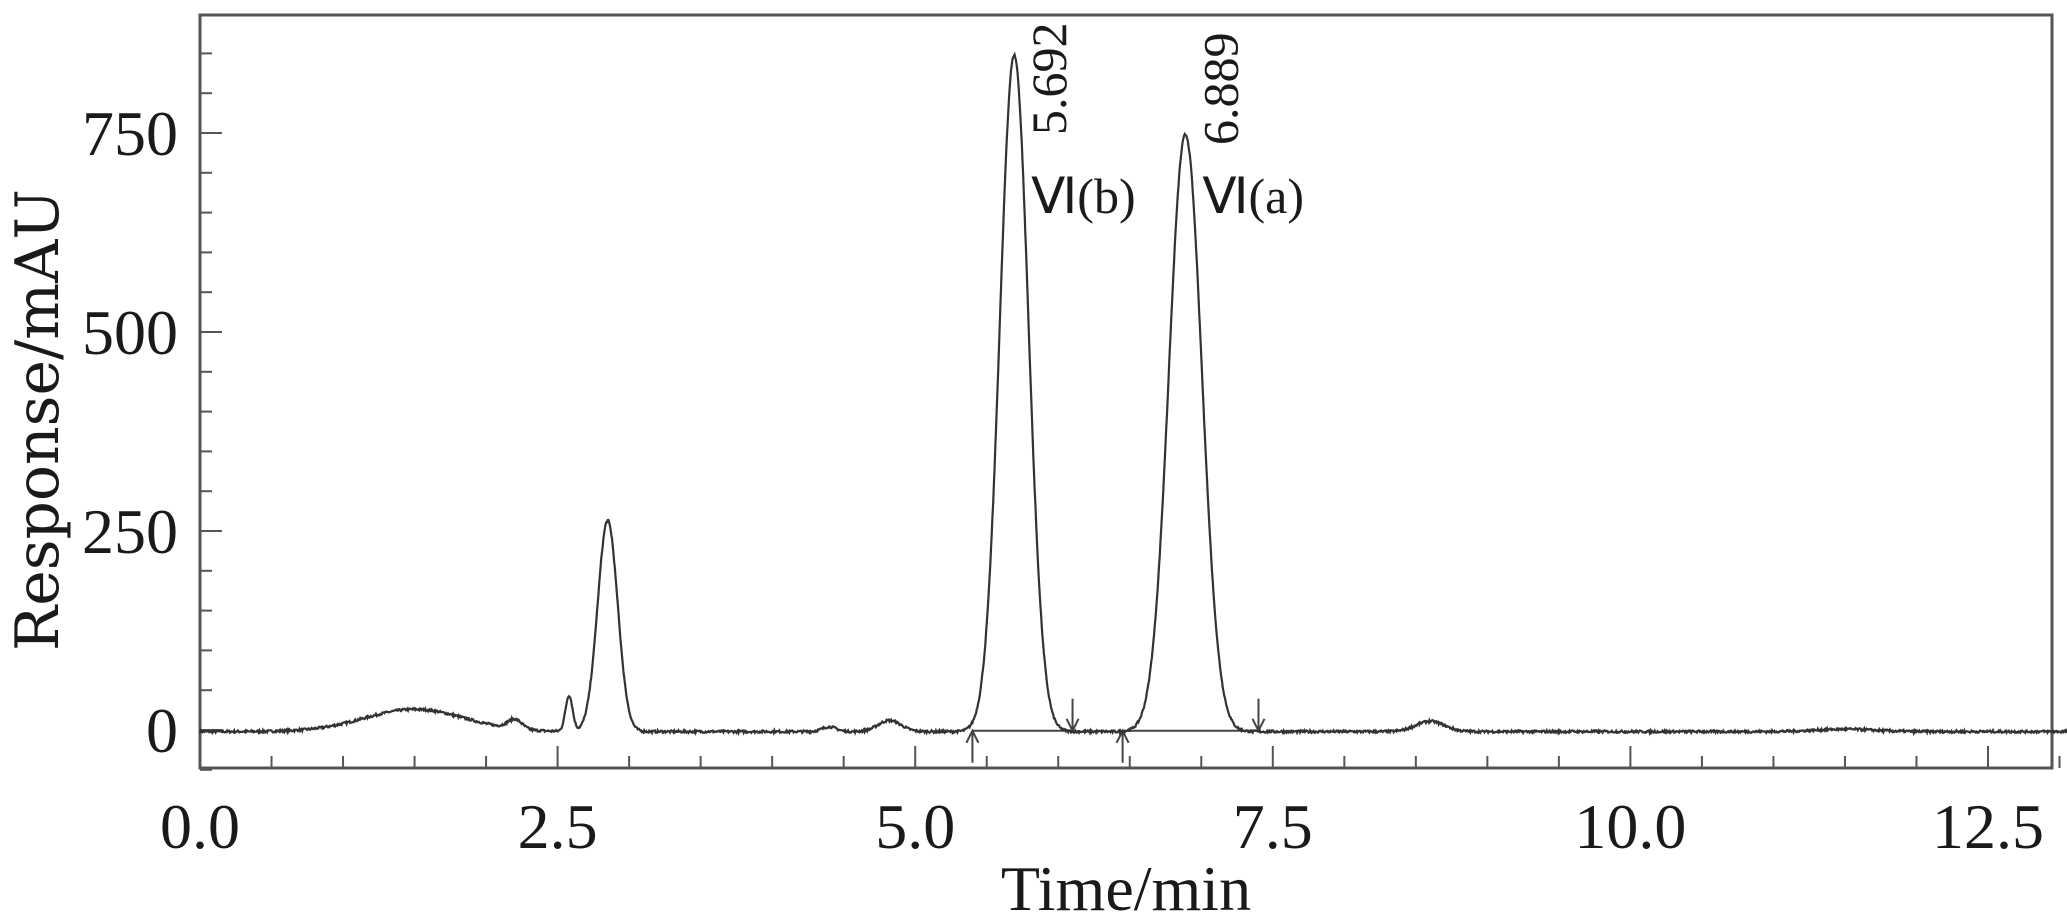 This screenshot has width=2067, height=921. What do you see at coordinates (558, 826) in the screenshot?
I see `x-tick-label: 2.5` at bounding box center [558, 826].